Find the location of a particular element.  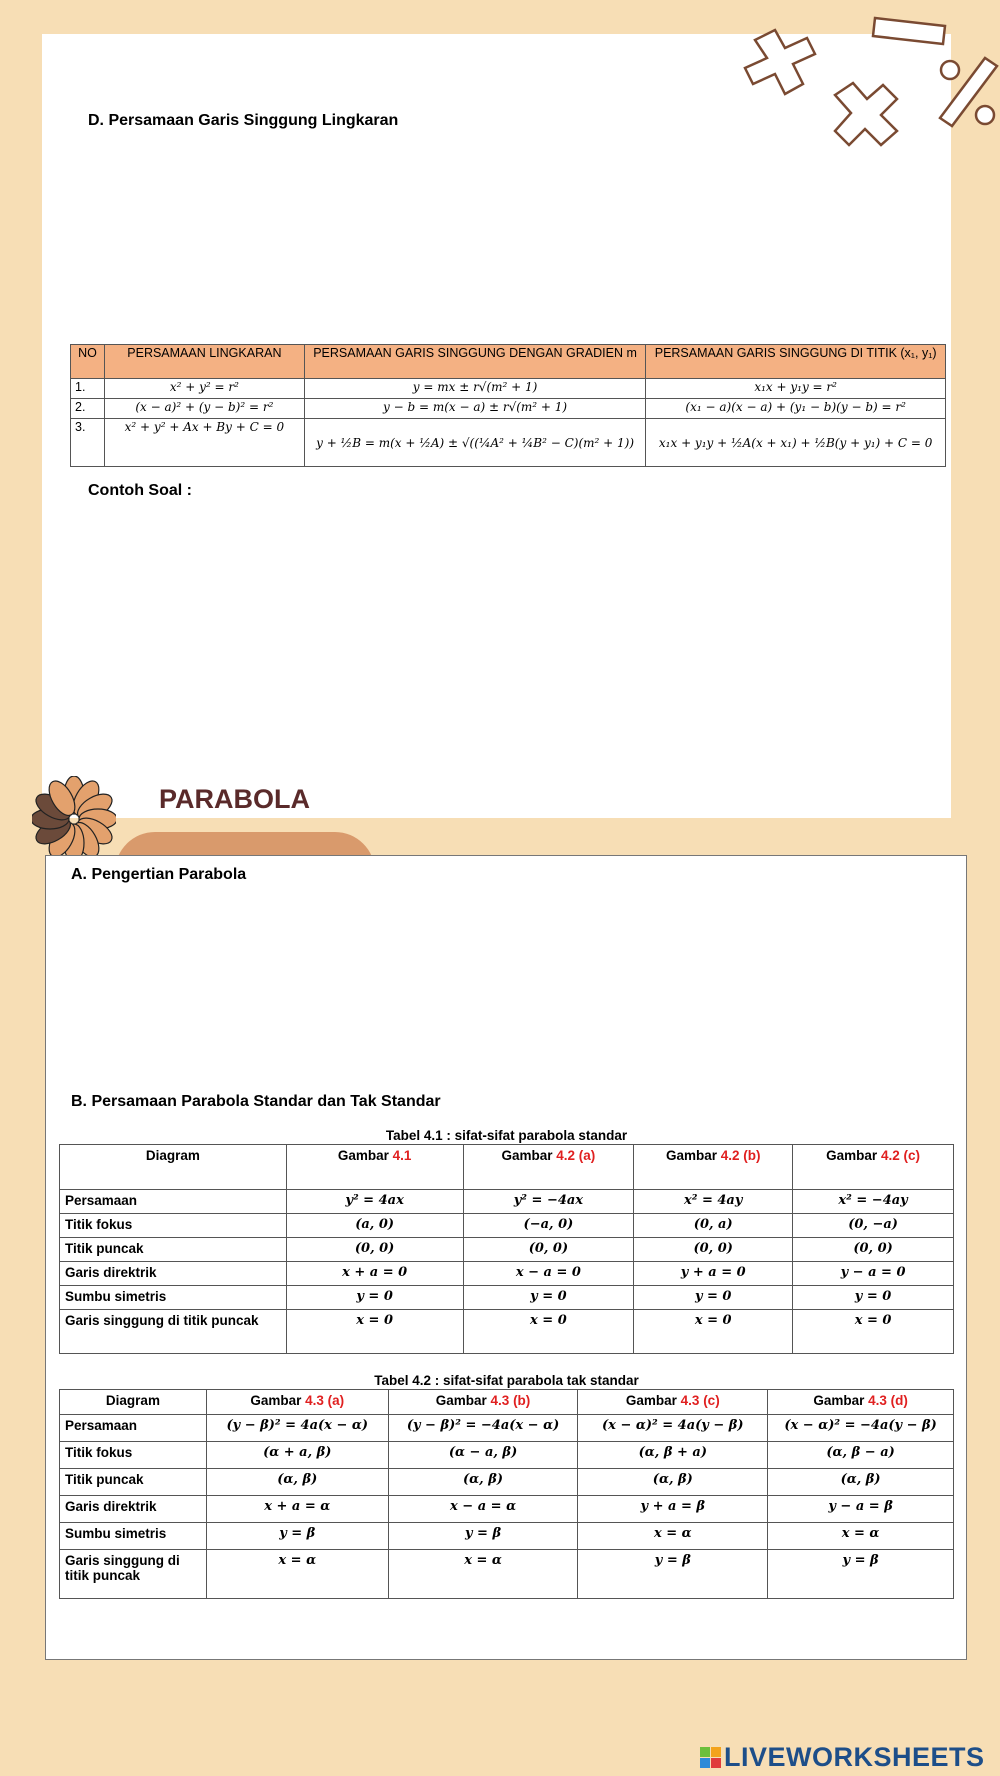

tangent-point-equation: x₁x + y₁y = r² is located at coordinates (795, 388).